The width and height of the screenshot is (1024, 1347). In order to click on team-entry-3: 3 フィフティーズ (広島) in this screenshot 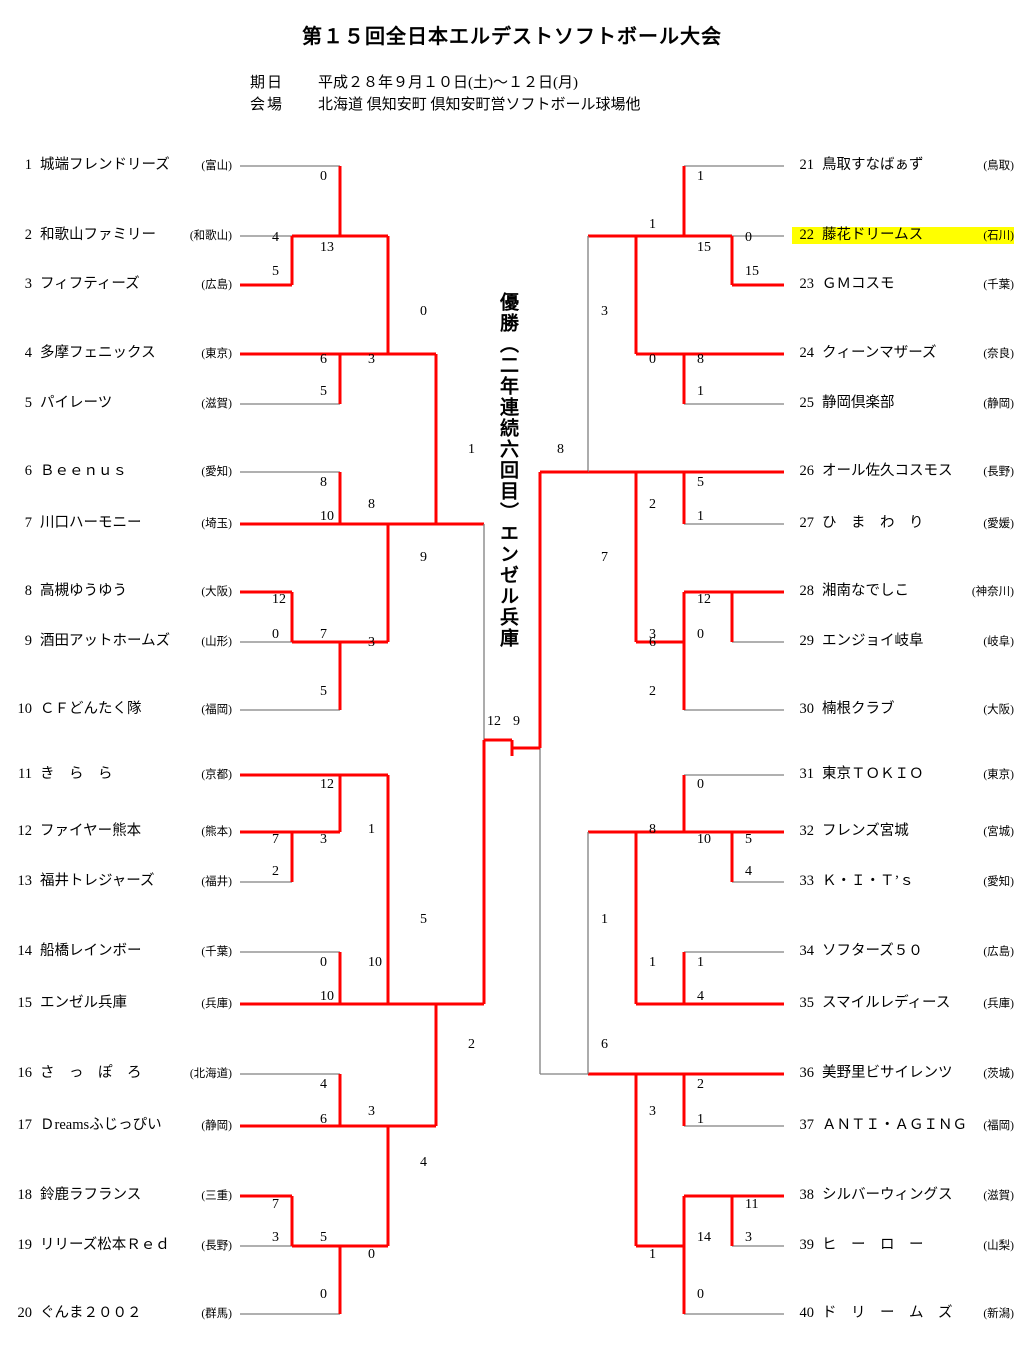, I will do `click(121, 284)`.